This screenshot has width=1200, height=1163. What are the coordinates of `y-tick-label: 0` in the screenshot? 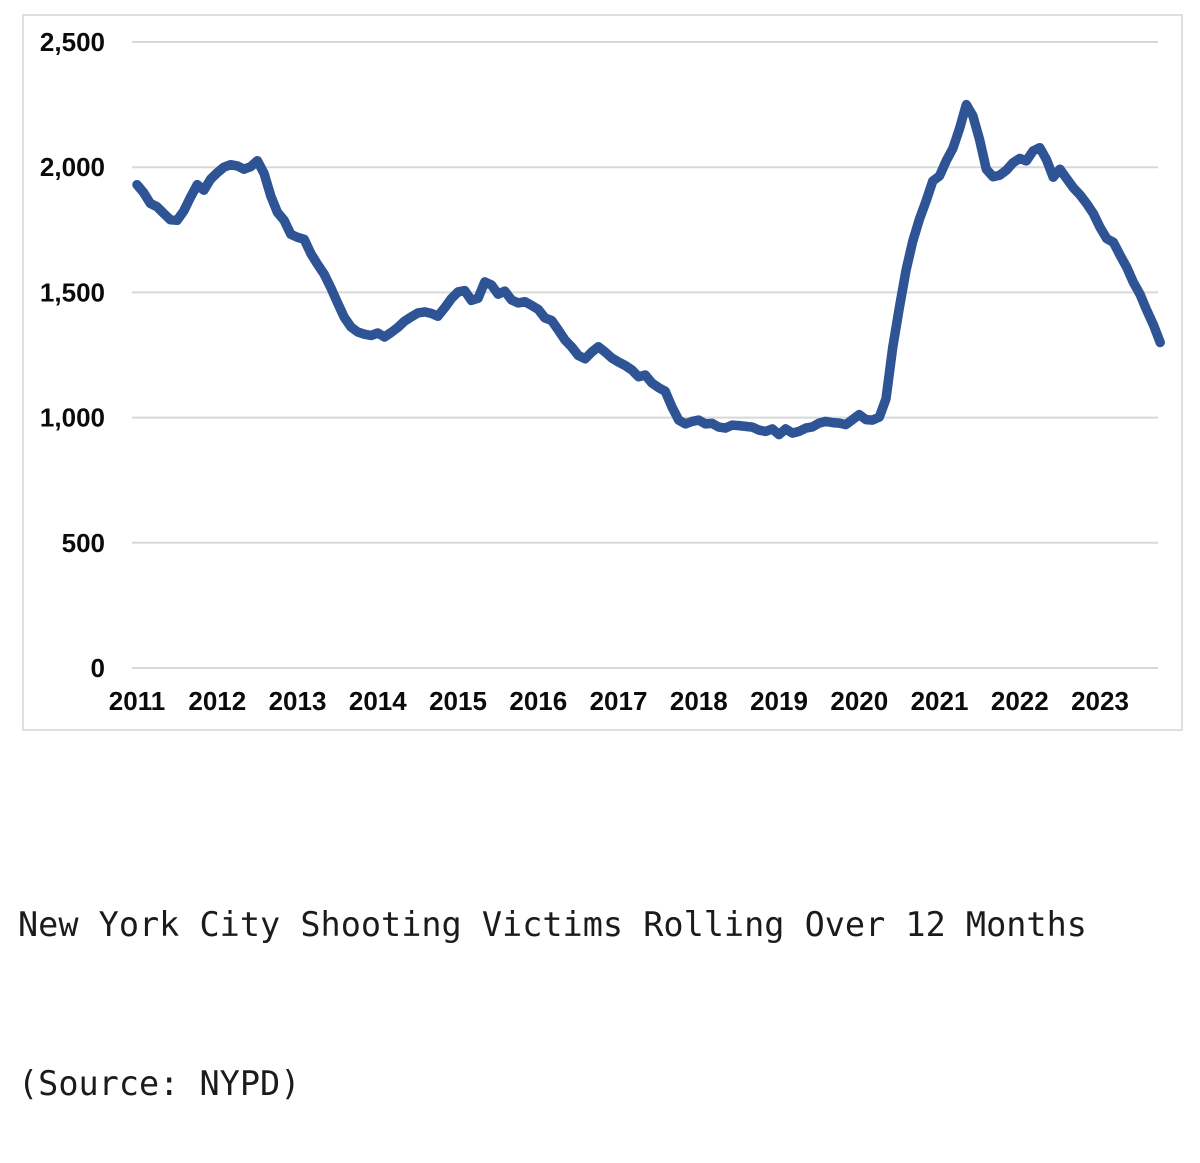 It's located at (98, 668).